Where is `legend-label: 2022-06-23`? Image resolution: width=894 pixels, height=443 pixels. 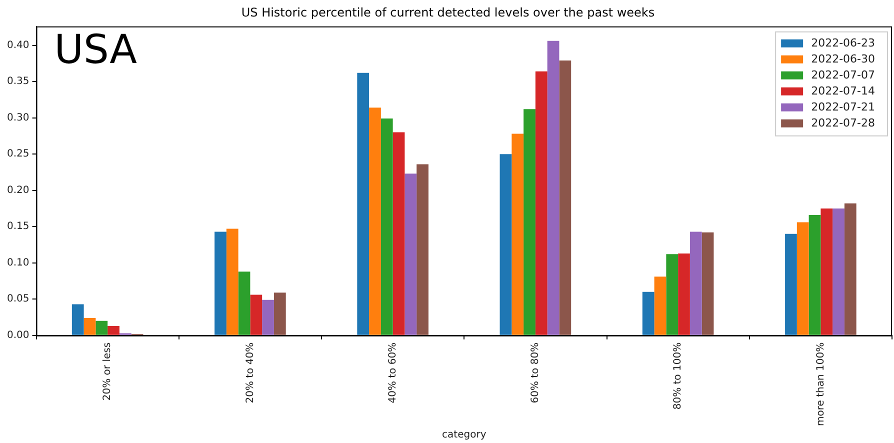 legend-label: 2022-06-23 is located at coordinates (843, 43).